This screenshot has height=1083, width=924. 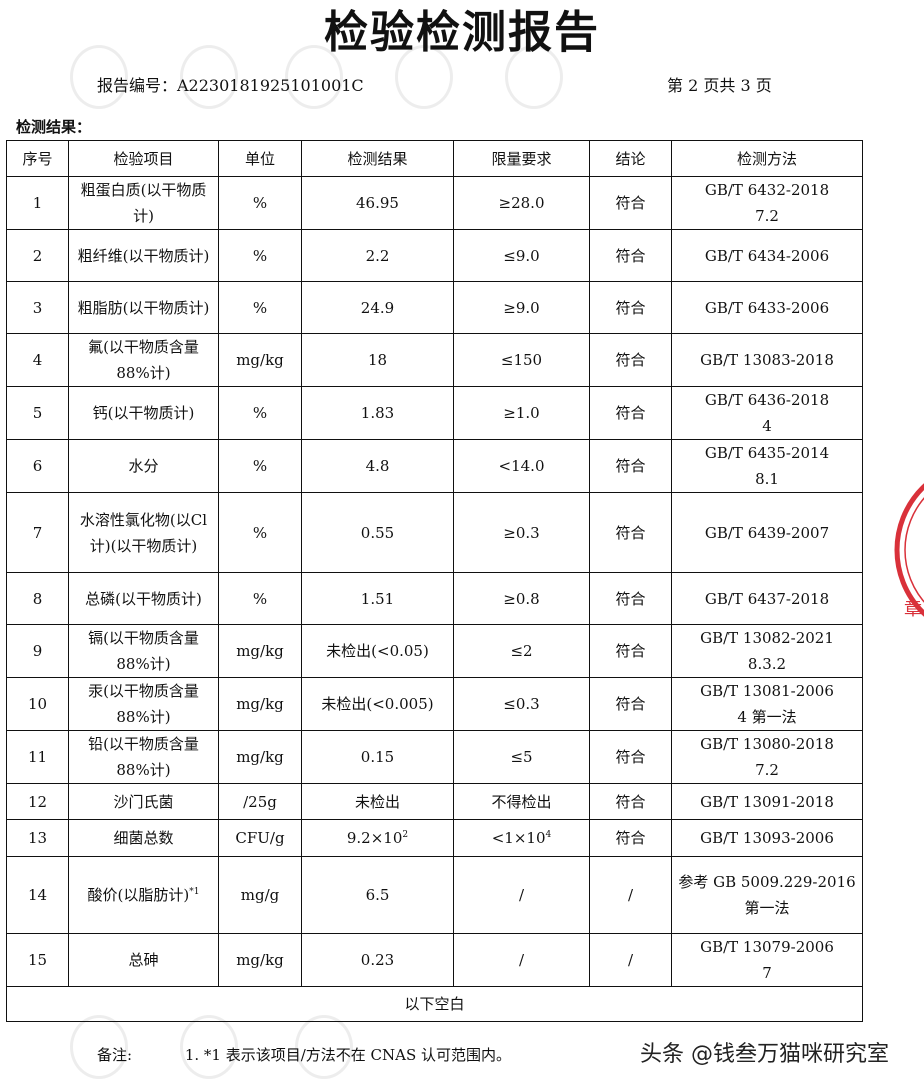 I want to click on cell-limit: ≥0.3, so click(x=521, y=532).